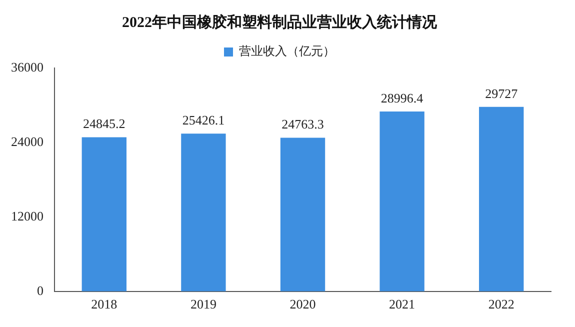  What do you see at coordinates (501, 304) in the screenshot?
I see `x-tick-label: 2022` at bounding box center [501, 304].